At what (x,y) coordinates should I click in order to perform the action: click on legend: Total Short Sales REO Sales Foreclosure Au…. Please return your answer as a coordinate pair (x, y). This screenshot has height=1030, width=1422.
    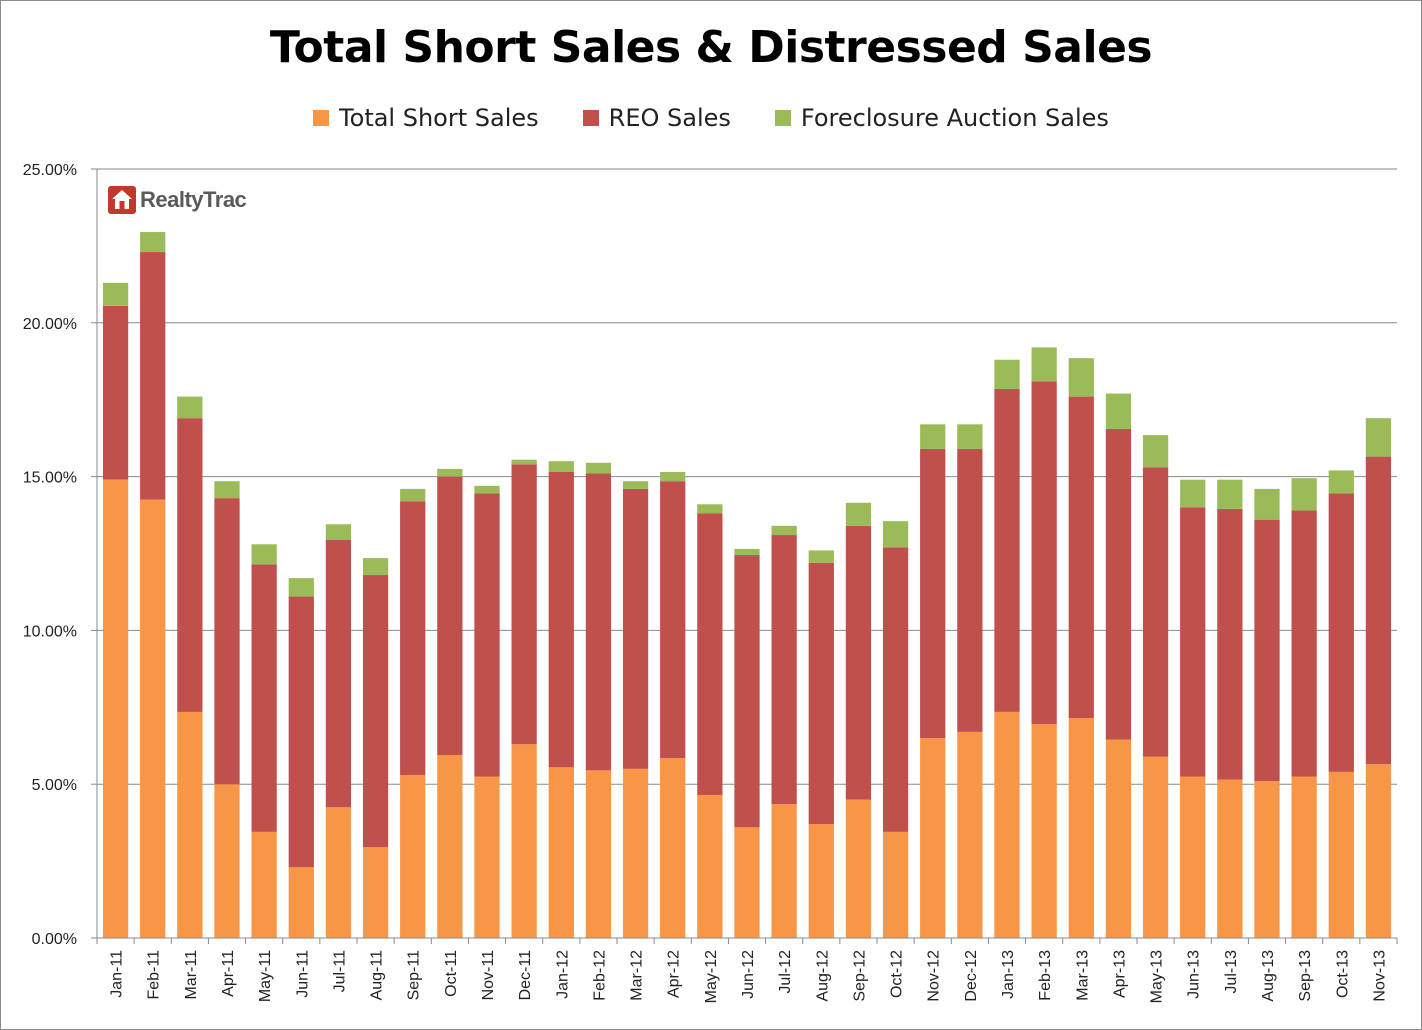
    Looking at the image, I should click on (711, 118).